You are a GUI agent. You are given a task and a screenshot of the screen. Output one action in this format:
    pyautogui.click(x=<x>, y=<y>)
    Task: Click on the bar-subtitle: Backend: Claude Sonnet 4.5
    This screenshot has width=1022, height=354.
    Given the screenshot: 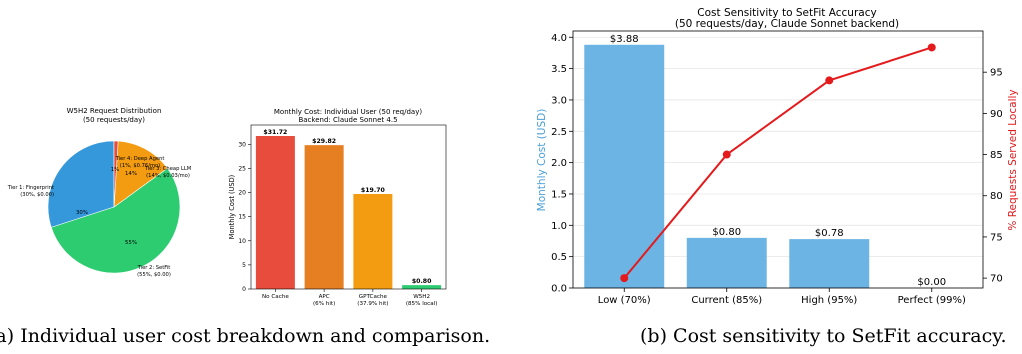 What is the action you would take?
    pyautogui.click(x=347, y=120)
    